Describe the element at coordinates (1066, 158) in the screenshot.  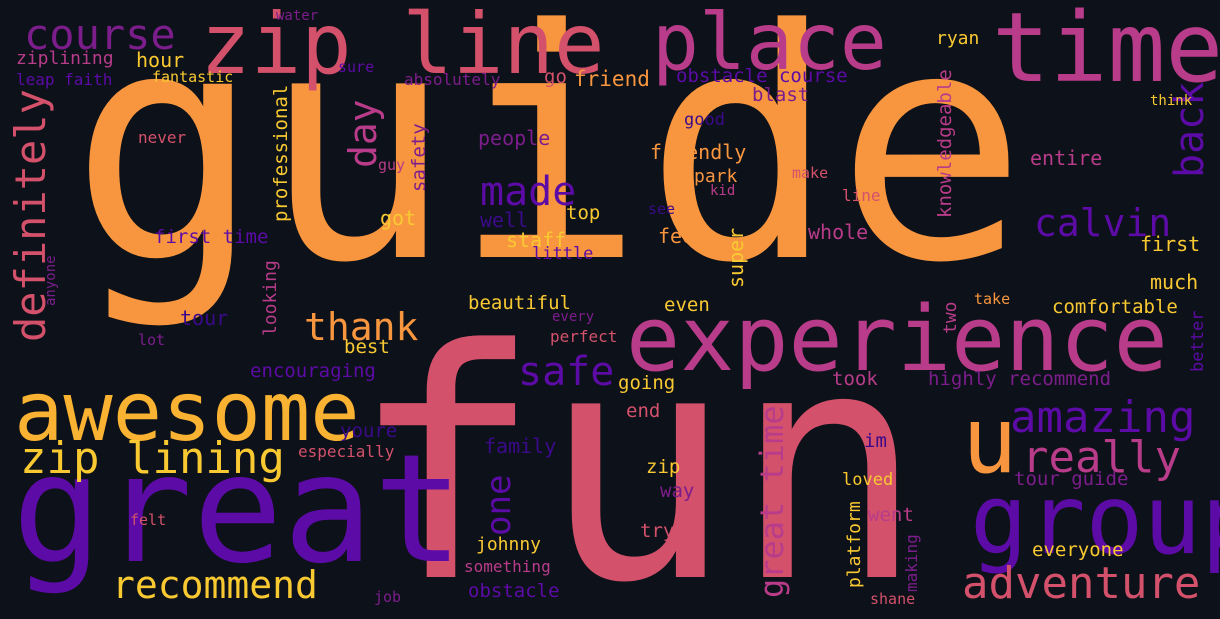
I see `word-entire: entire` at that location.